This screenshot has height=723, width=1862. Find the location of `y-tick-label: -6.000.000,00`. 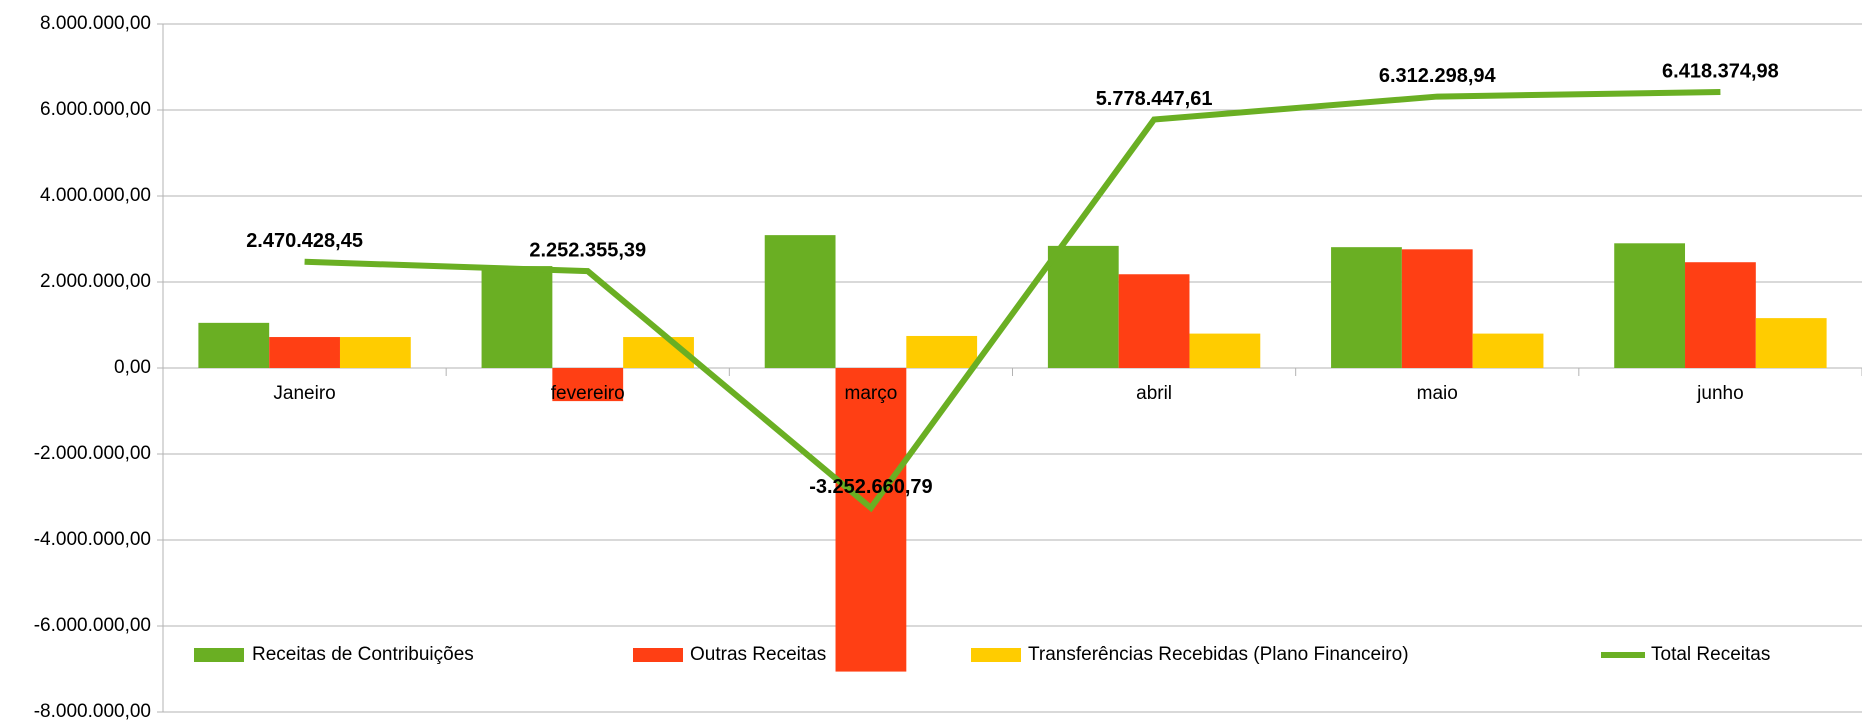

y-tick-label: -6.000.000,00 is located at coordinates (92, 625).